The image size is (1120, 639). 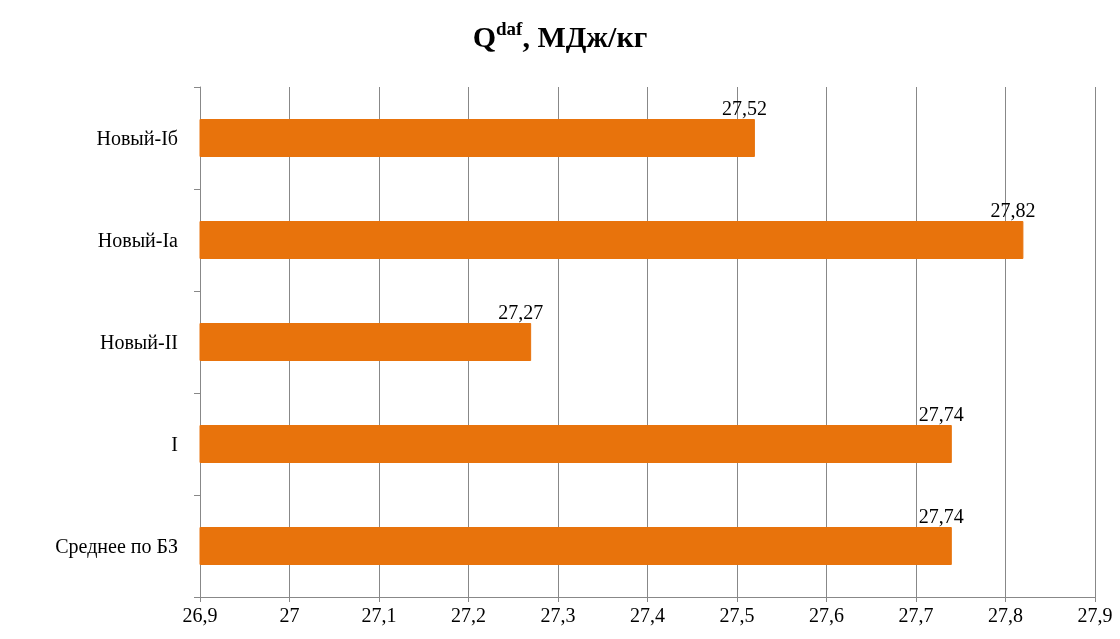 What do you see at coordinates (116, 546) in the screenshot?
I see `y-tick-label: Среднее по БЗ` at bounding box center [116, 546].